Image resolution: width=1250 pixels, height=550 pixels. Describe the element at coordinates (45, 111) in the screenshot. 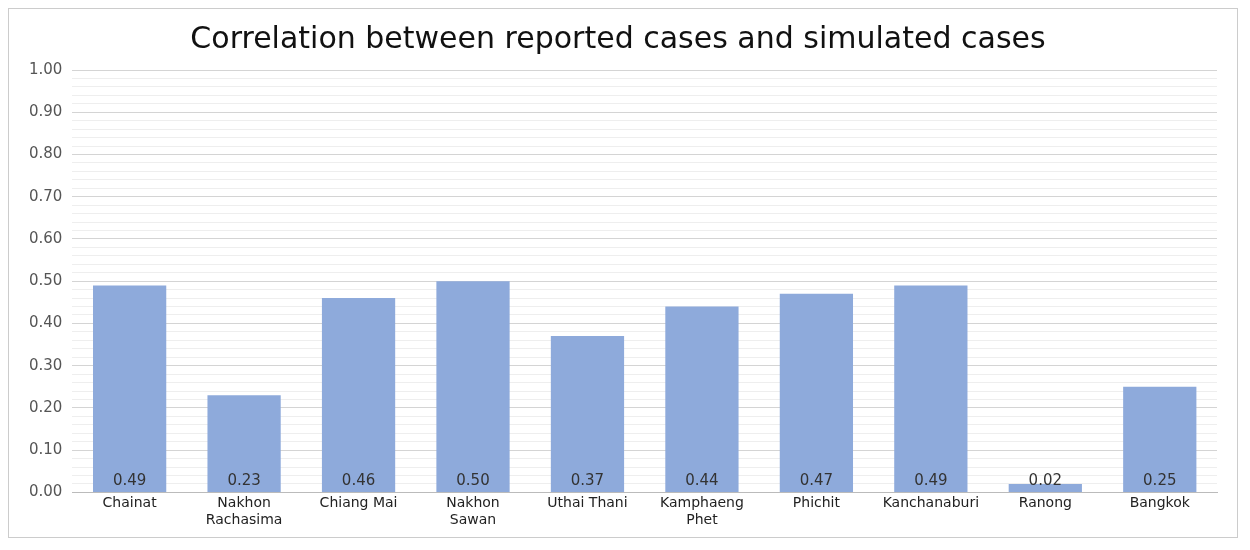

I see `y-tick-label: 0.90` at that location.